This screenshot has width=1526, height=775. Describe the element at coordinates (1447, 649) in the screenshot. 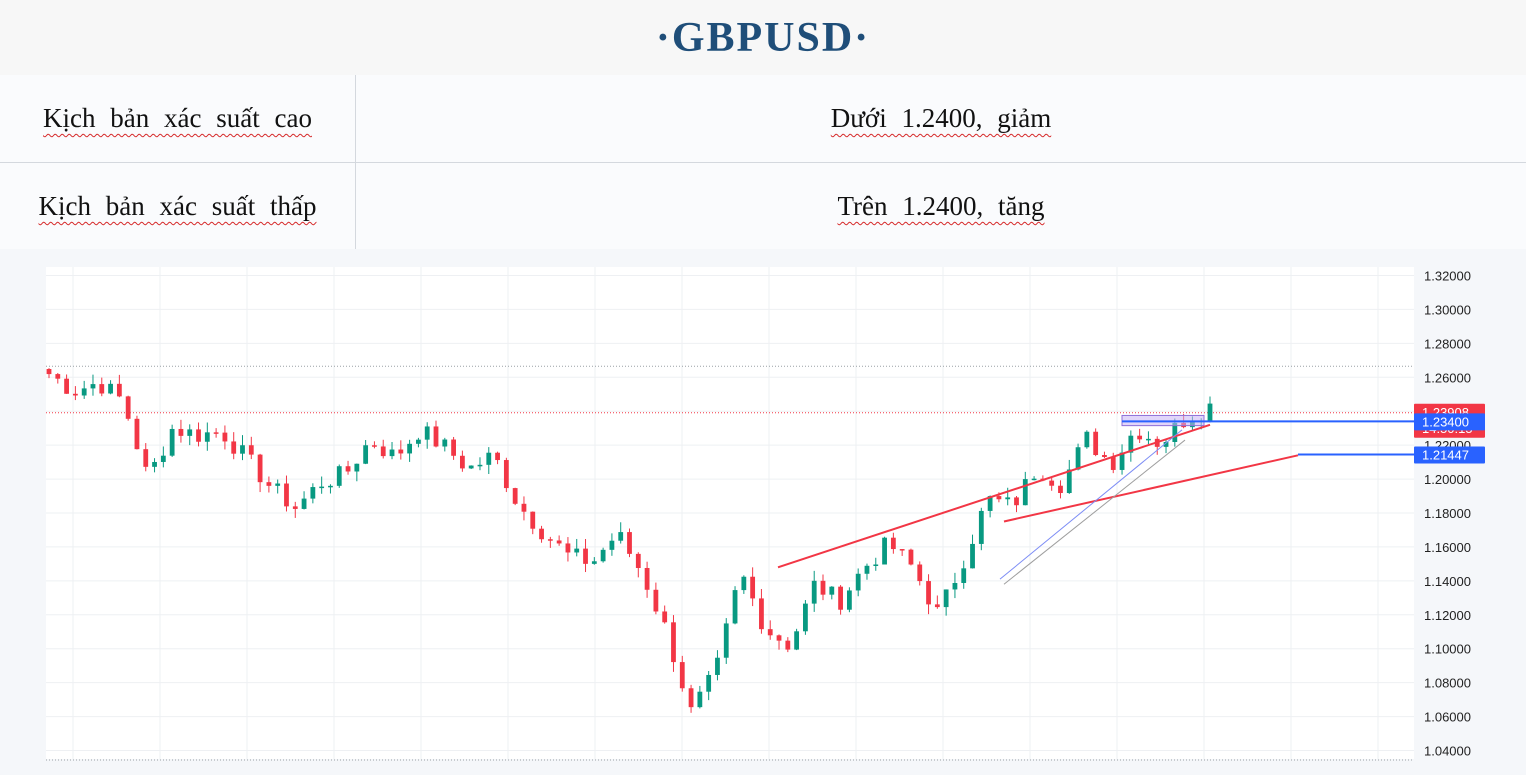

I see `y-tick-label: 1.10000` at that location.